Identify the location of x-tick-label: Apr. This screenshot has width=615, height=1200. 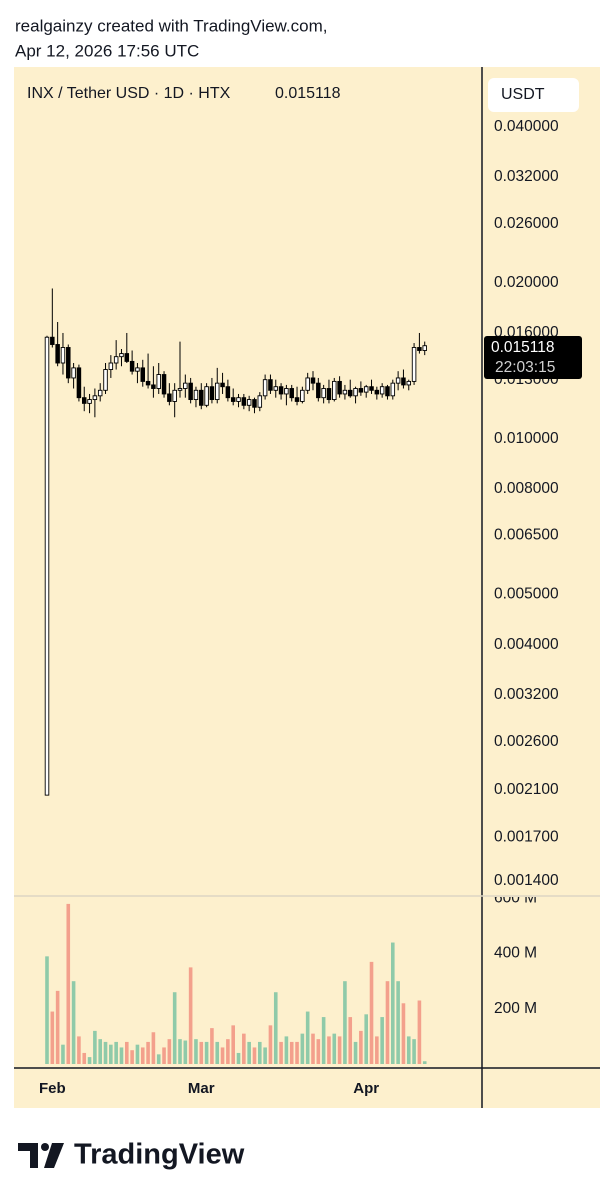
(366, 1088).